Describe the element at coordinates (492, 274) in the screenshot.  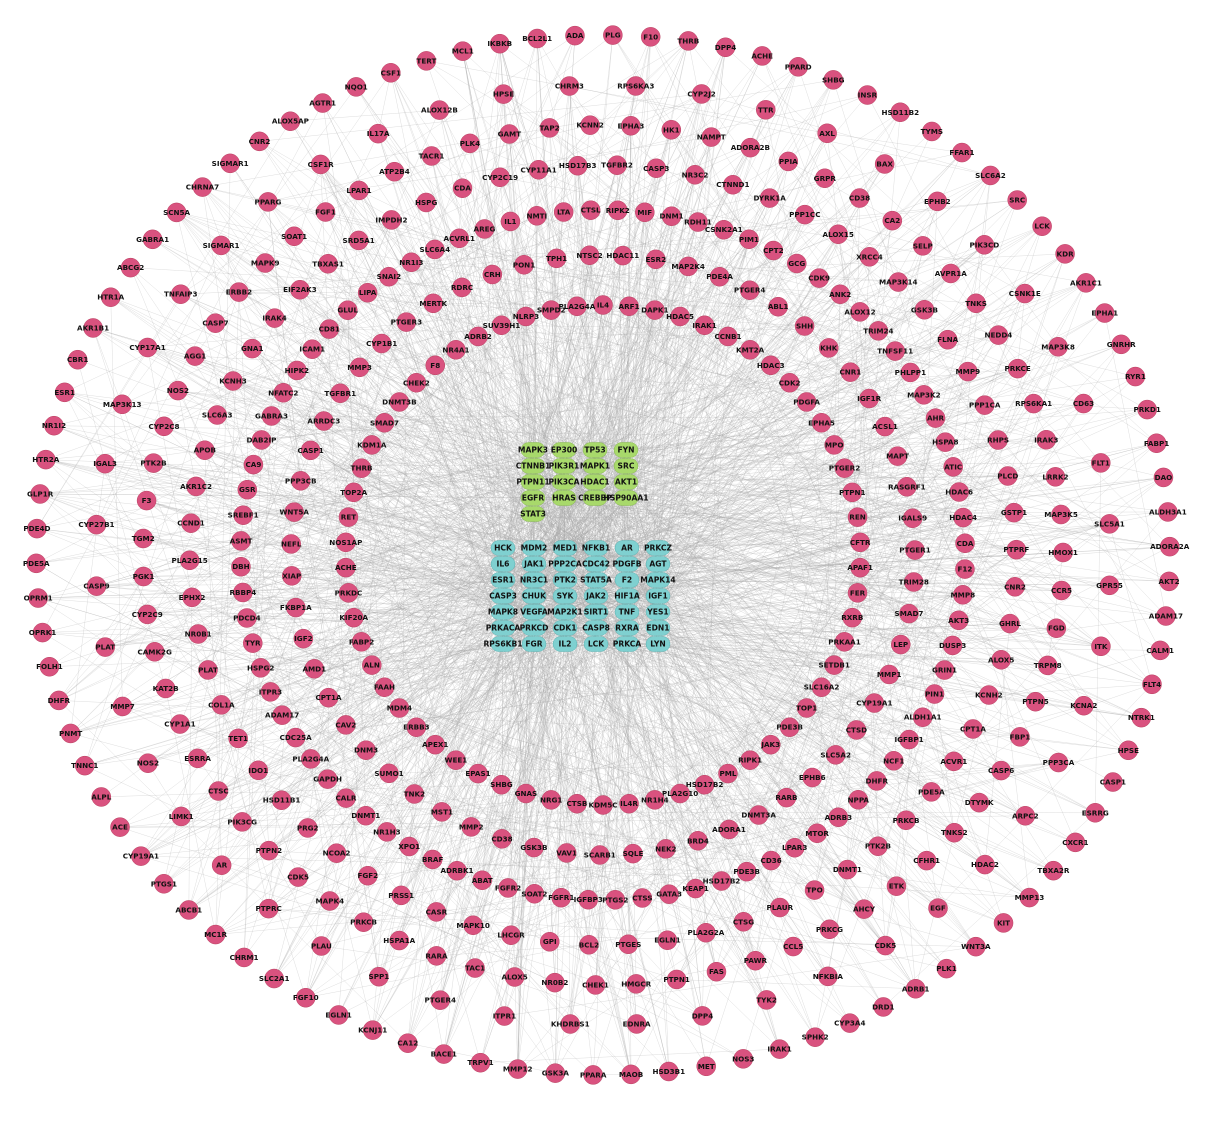
I see `node-label: CRH` at that location.